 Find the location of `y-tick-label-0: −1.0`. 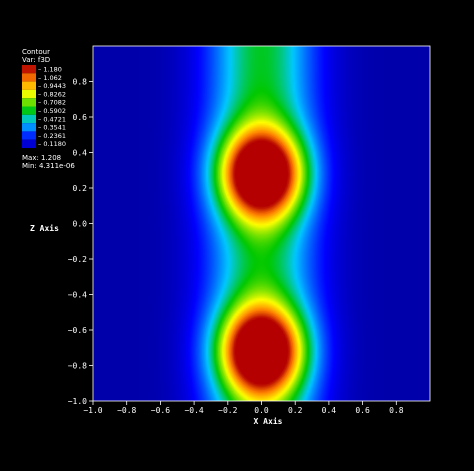

y-tick-label-0: −1.0 is located at coordinates (77, 401).